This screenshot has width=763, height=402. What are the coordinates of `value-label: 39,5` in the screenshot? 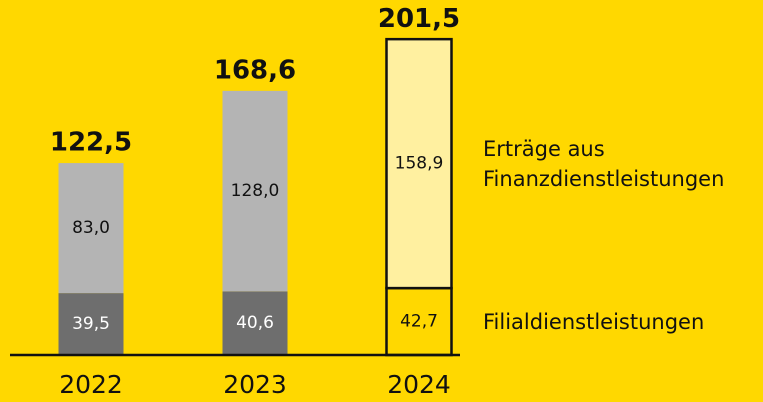 It's located at (91, 324).